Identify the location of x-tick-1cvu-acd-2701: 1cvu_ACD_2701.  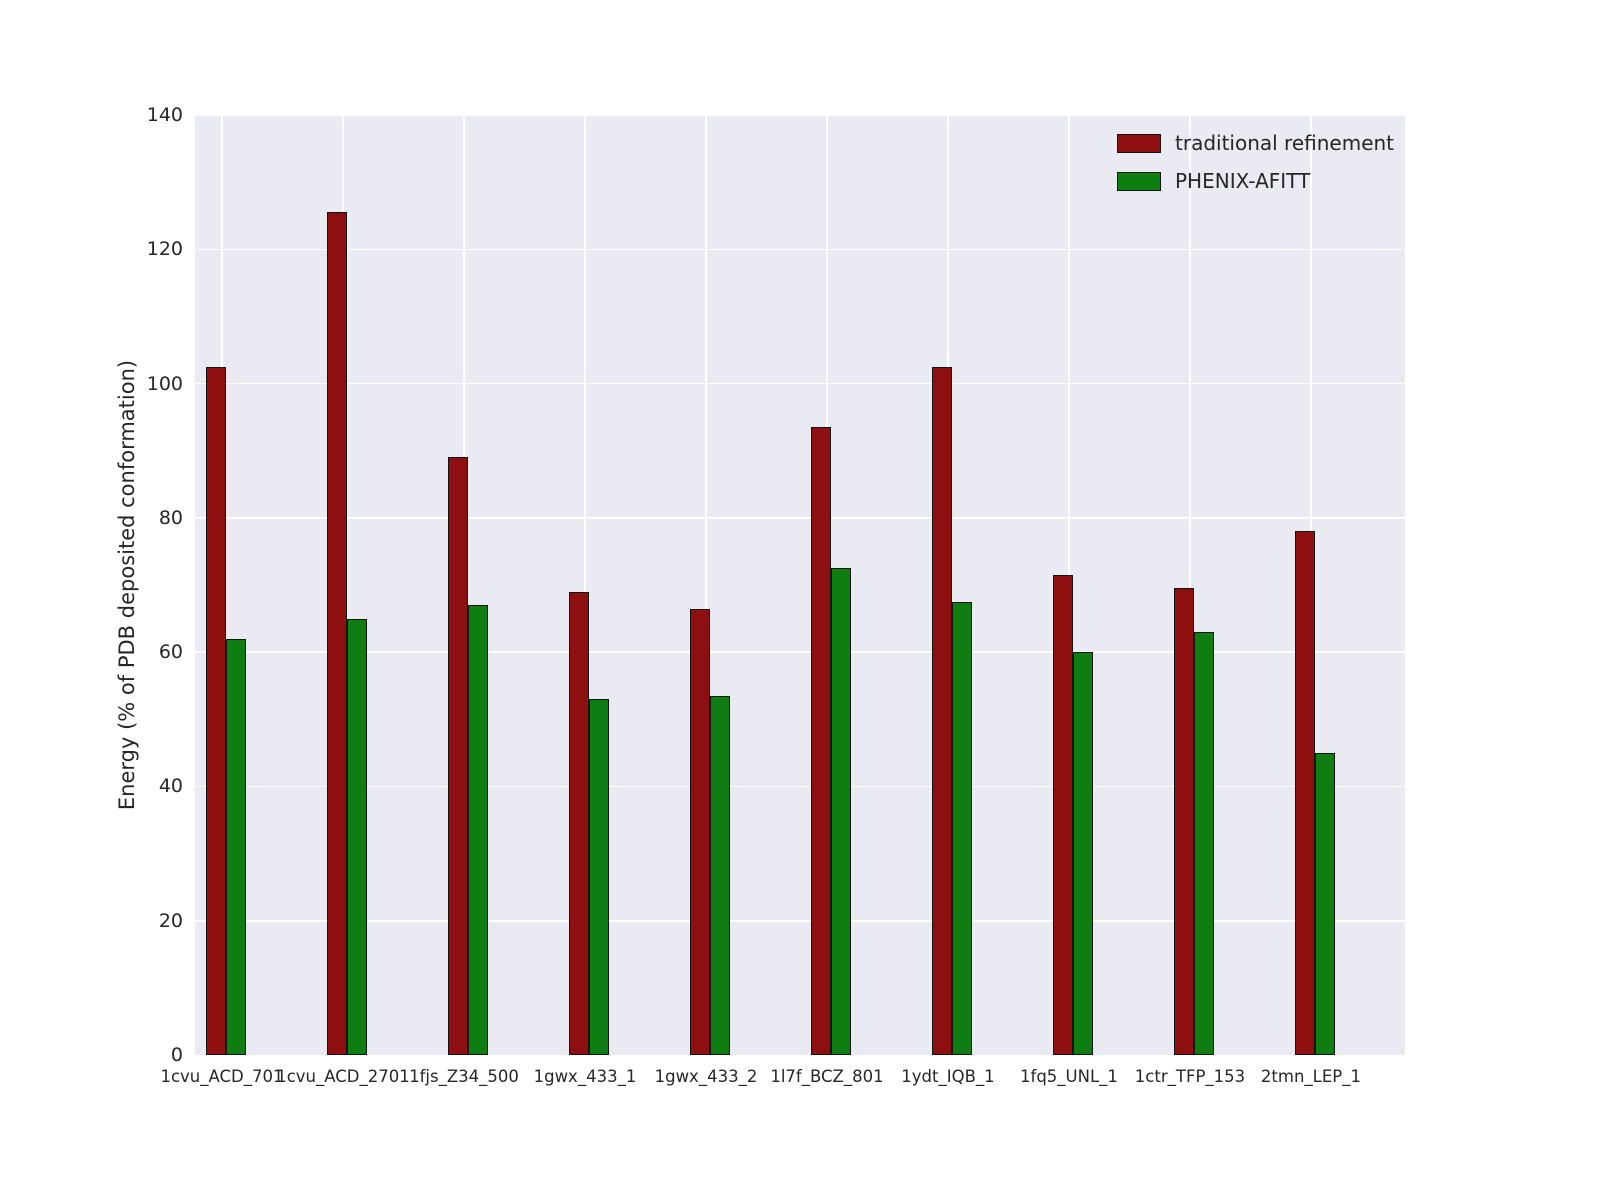
(343, 1076).